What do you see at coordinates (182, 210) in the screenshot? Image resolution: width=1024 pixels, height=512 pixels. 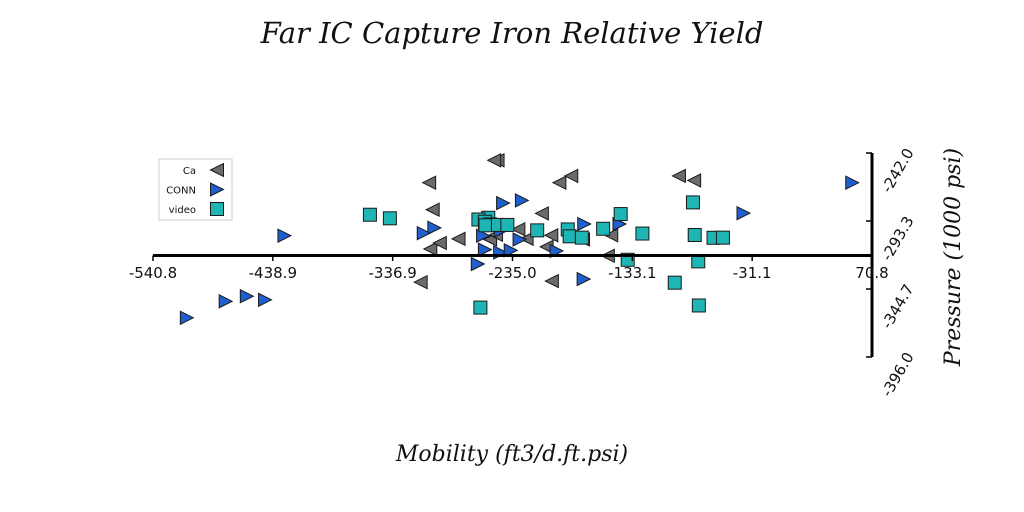 I see `legend-label-video: video` at bounding box center [182, 210].